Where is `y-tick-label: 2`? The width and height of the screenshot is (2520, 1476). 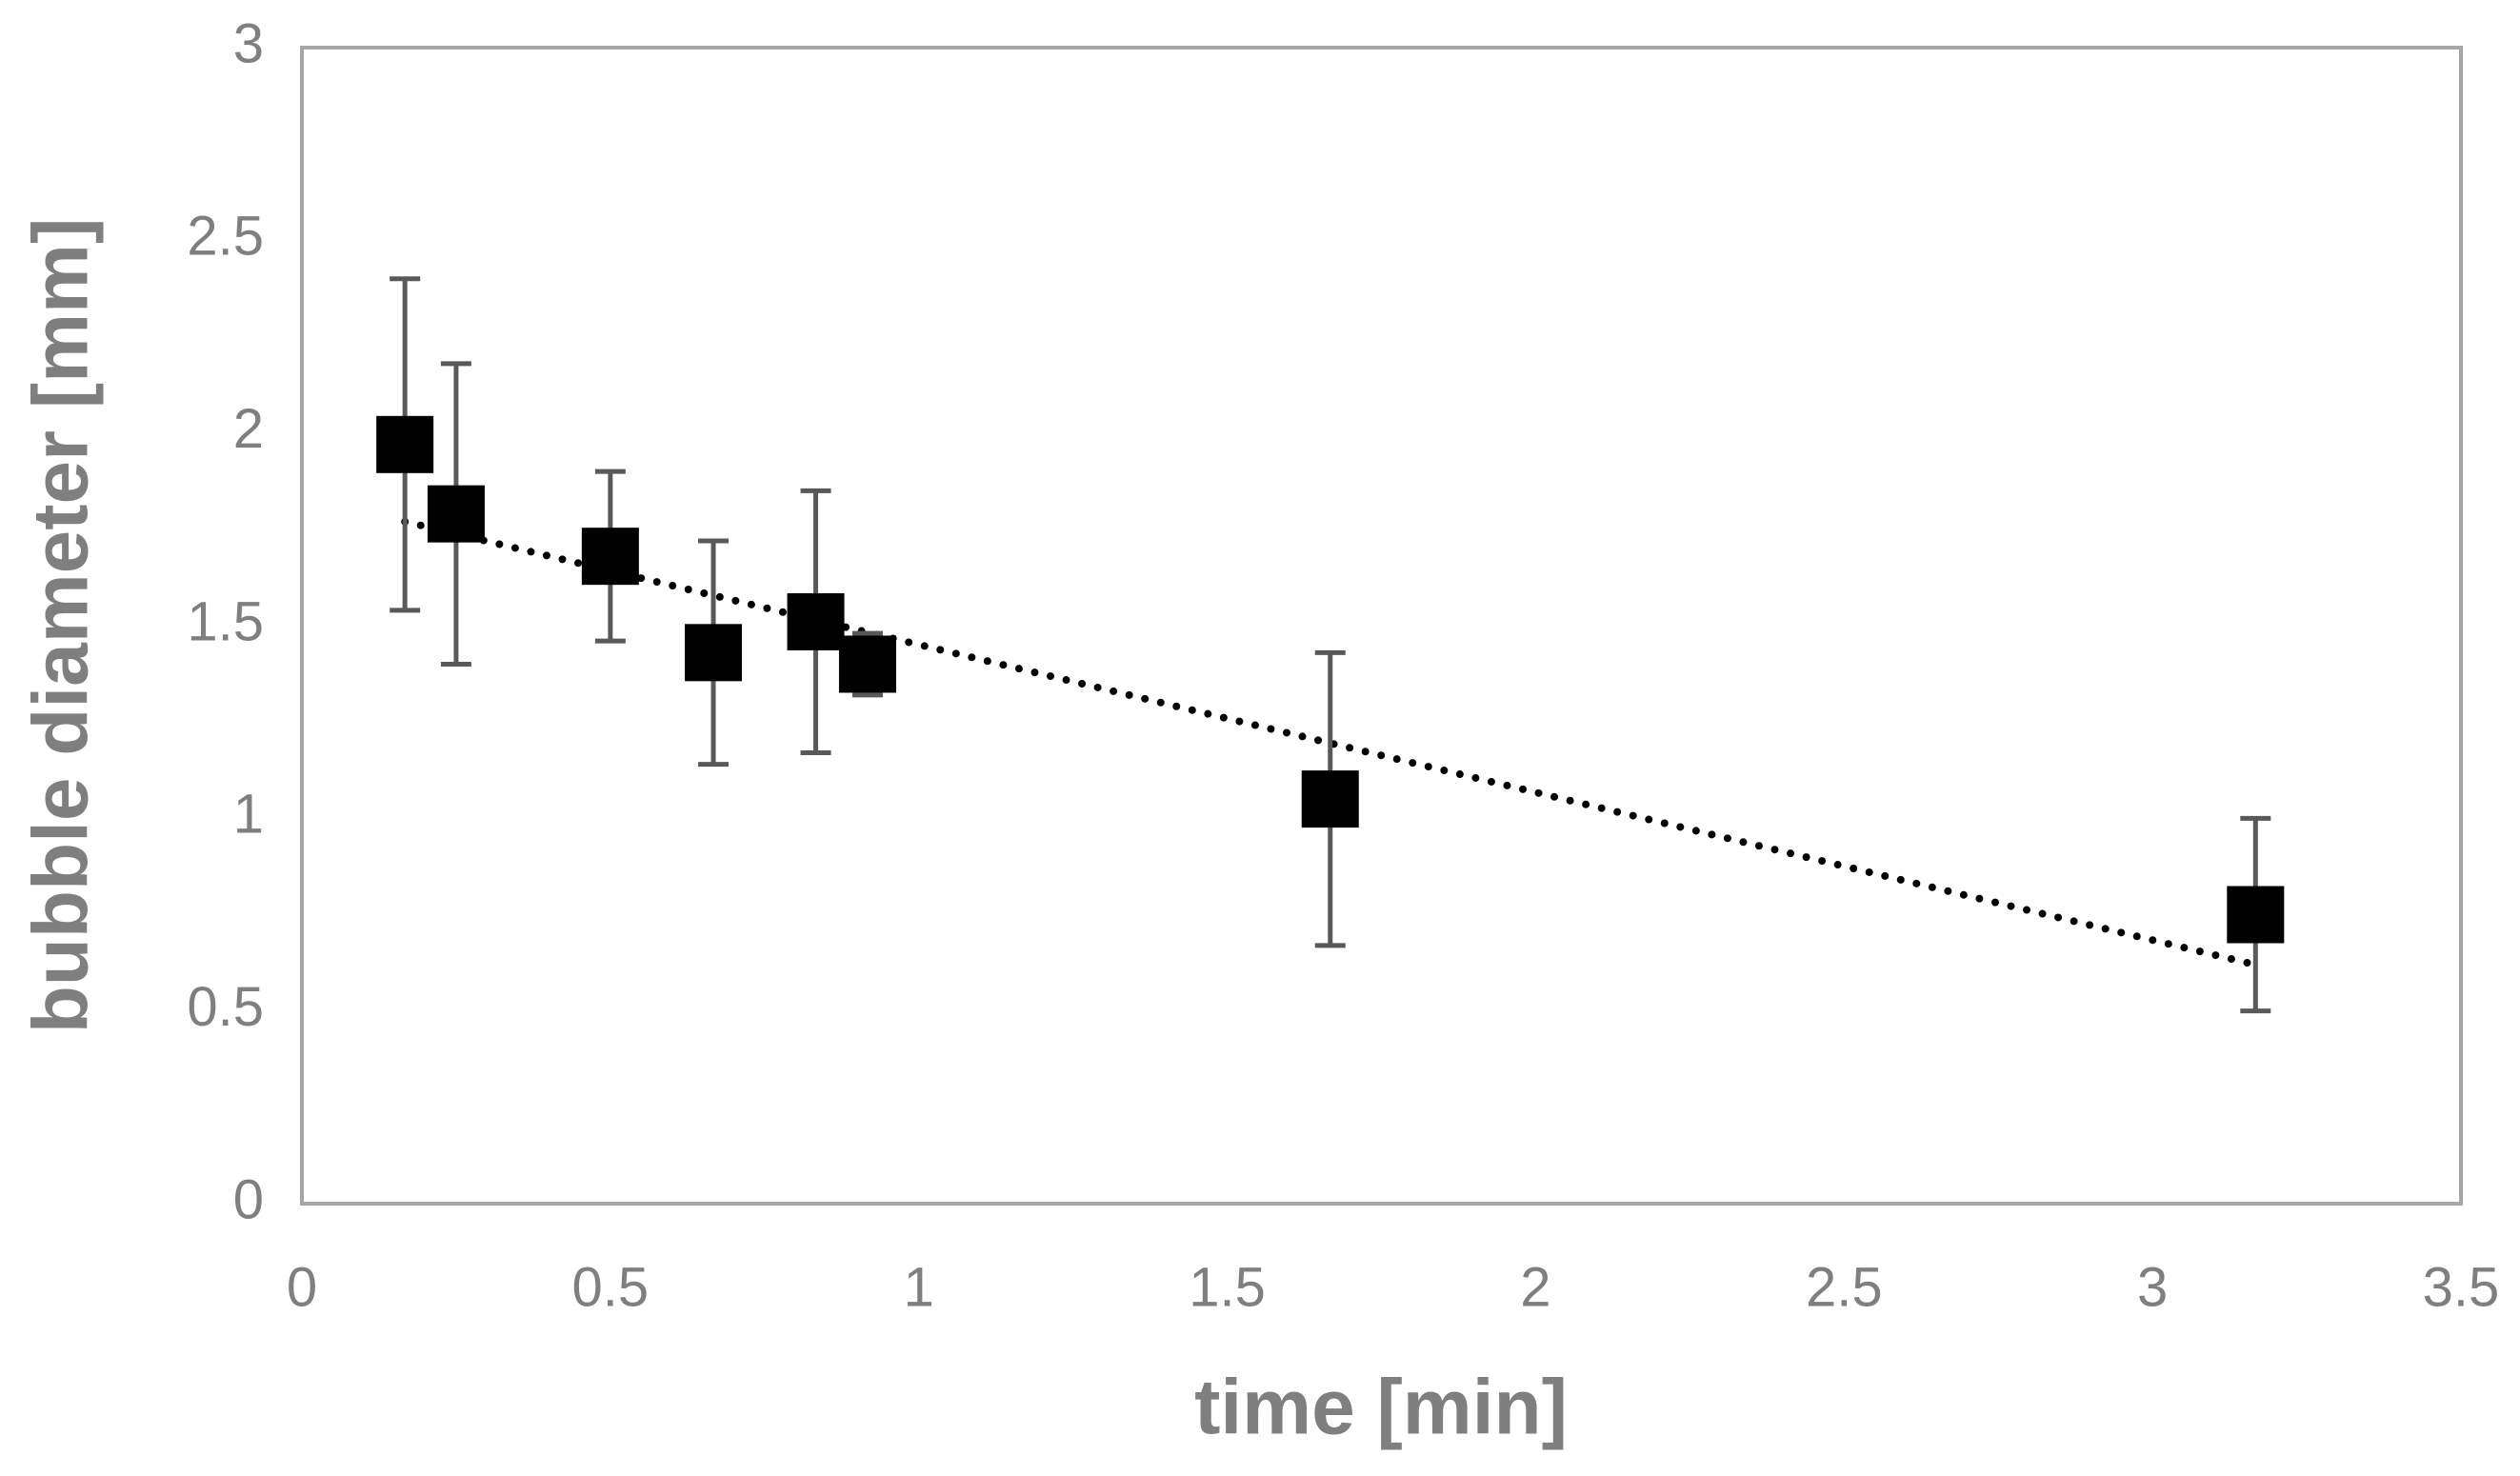 y-tick-label: 2 is located at coordinates (248, 429).